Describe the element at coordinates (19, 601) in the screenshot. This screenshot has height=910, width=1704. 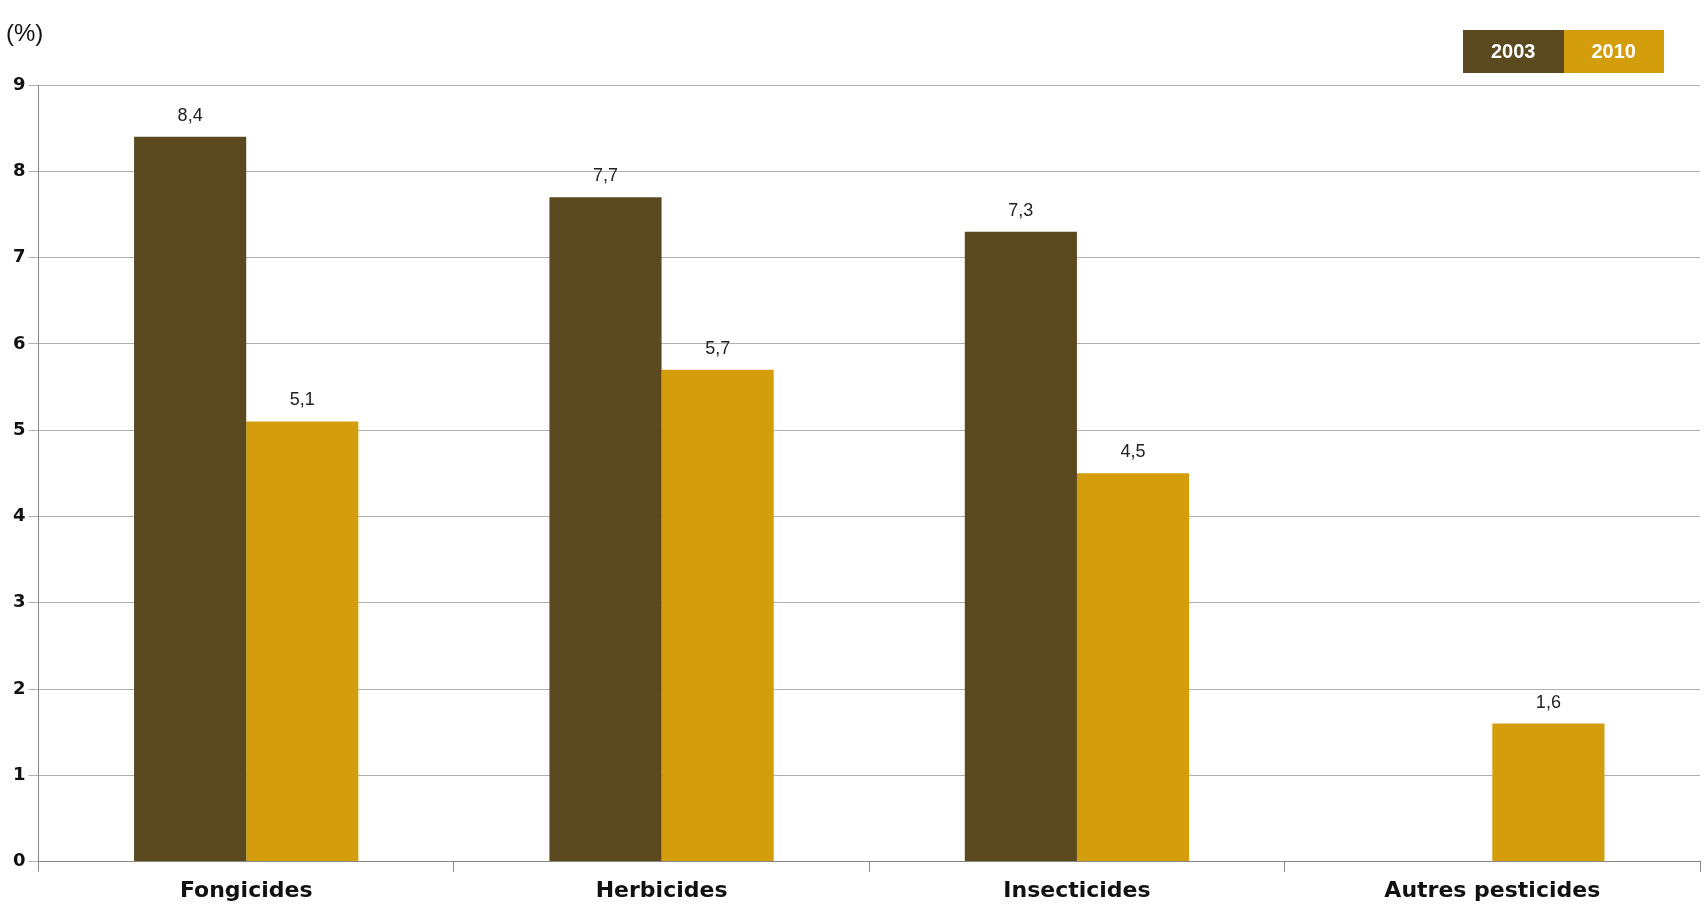
I see `y-tick-label: 3` at that location.